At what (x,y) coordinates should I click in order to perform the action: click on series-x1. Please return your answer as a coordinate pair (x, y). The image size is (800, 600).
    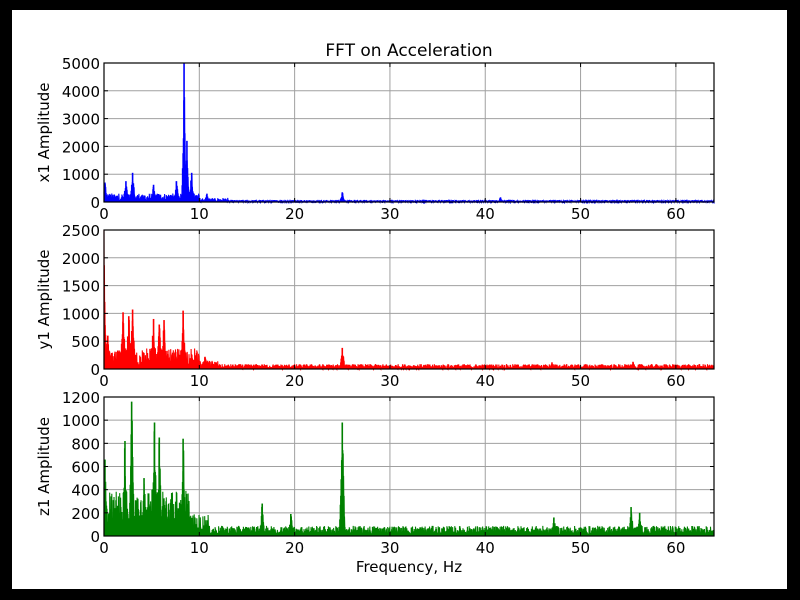
    Looking at the image, I should click on (409, 151).